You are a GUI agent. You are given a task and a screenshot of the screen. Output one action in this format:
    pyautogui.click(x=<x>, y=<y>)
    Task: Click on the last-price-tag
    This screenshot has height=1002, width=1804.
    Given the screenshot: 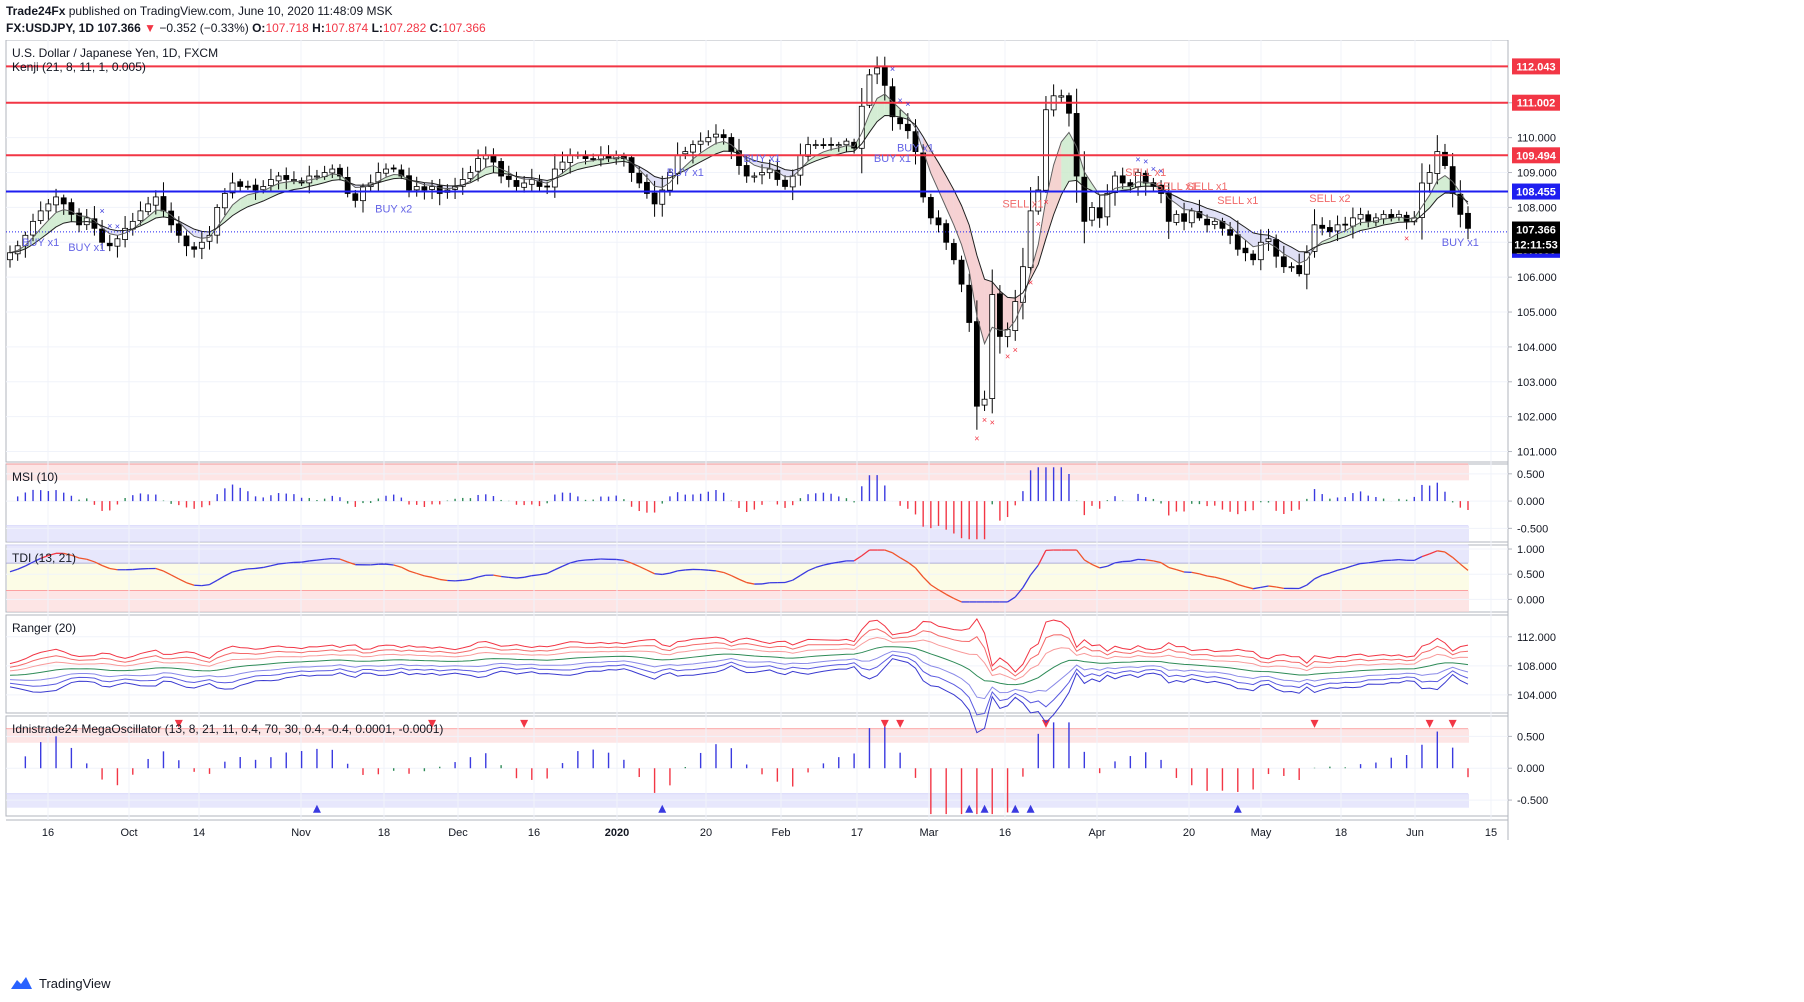 What is the action you would take?
    pyautogui.click(x=1536, y=237)
    